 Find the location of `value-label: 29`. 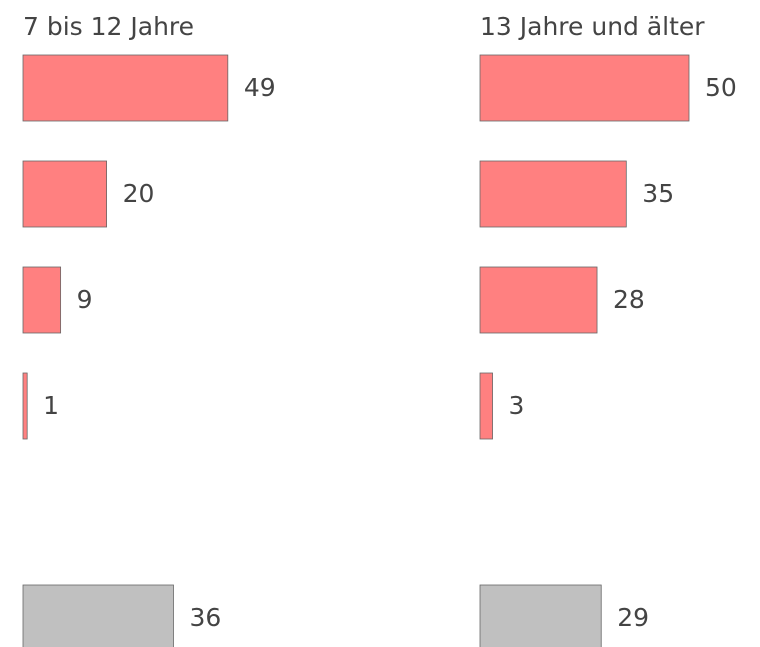

value-label: 29 is located at coordinates (633, 617).